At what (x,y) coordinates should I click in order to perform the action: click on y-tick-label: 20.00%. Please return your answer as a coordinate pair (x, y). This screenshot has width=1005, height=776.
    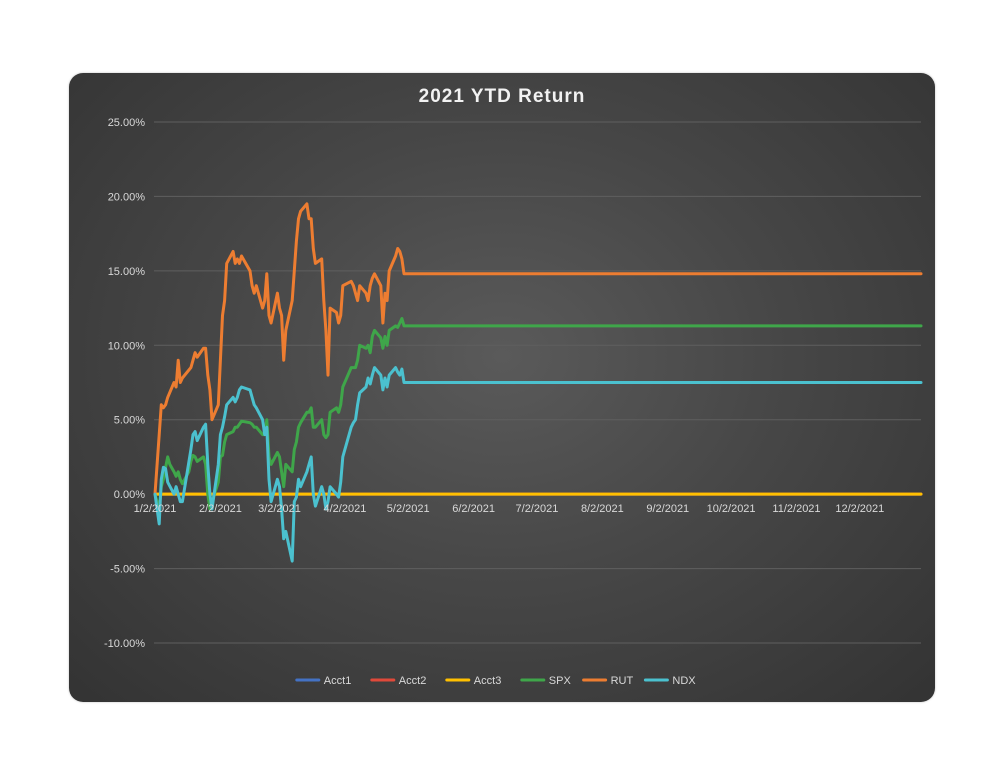
    Looking at the image, I should click on (127, 197).